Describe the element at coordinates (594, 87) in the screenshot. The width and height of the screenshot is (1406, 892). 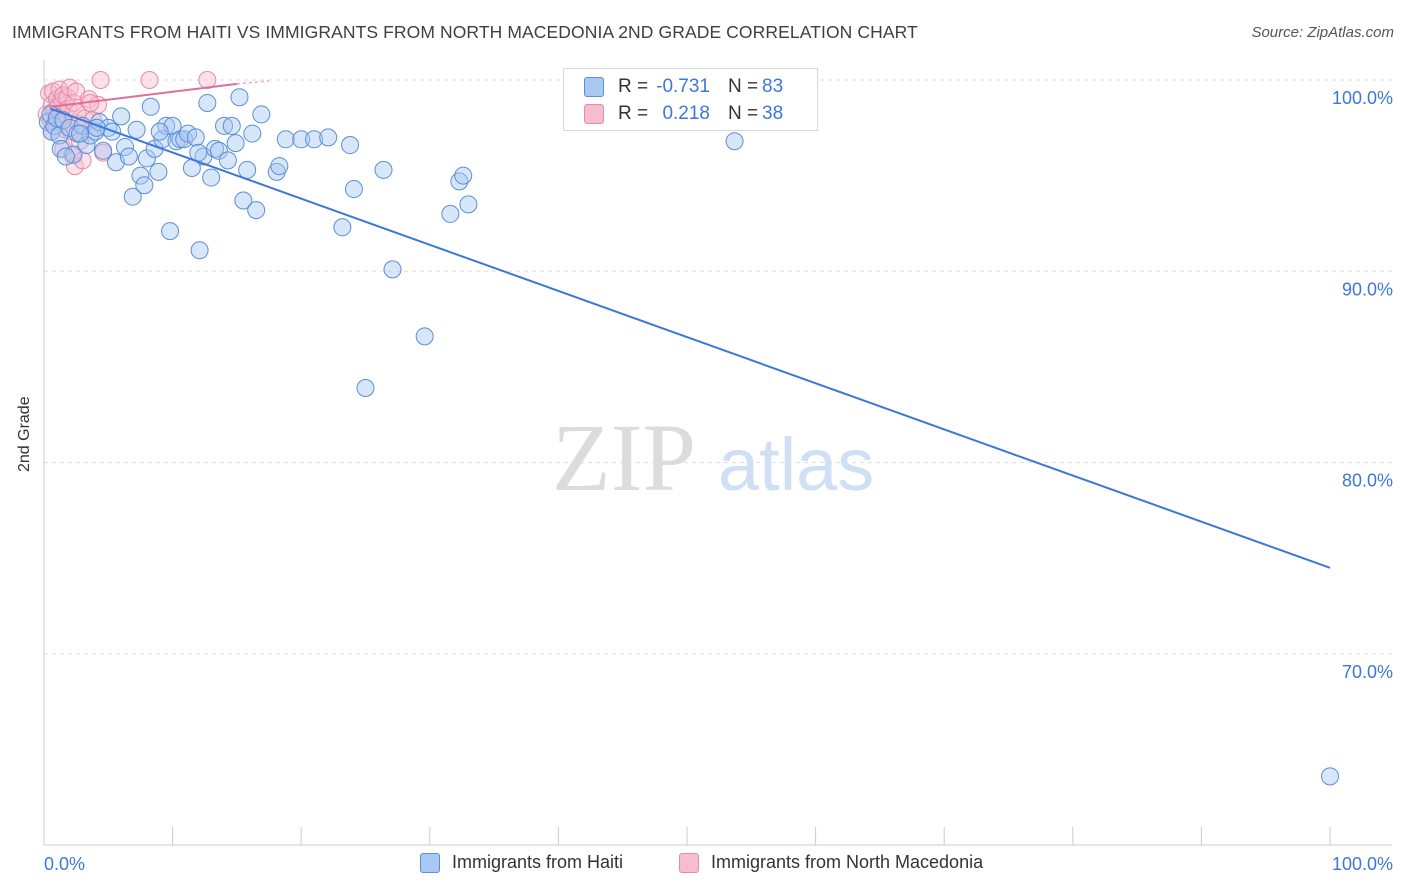
I see `legend-swatch-haiti` at that location.